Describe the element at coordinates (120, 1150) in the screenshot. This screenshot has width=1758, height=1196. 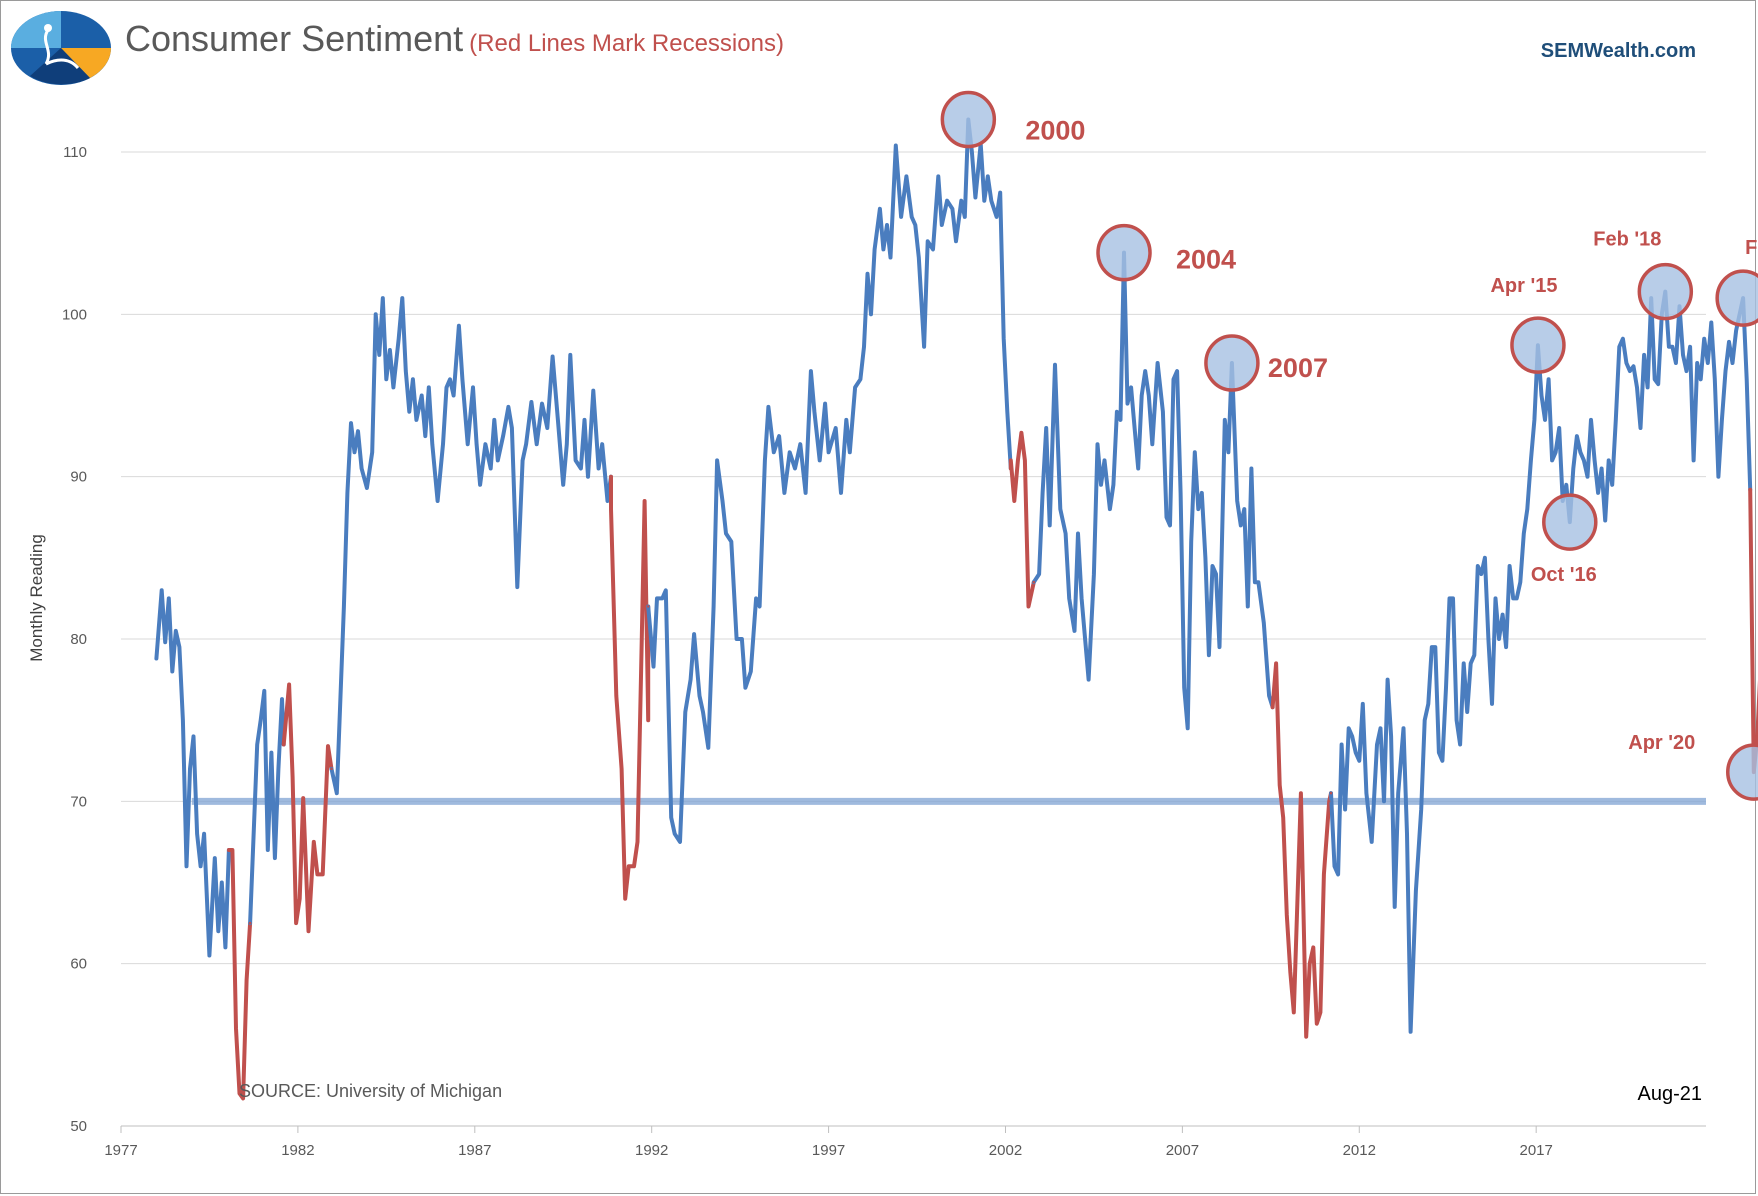
I see `x-tick-label: 1977` at that location.